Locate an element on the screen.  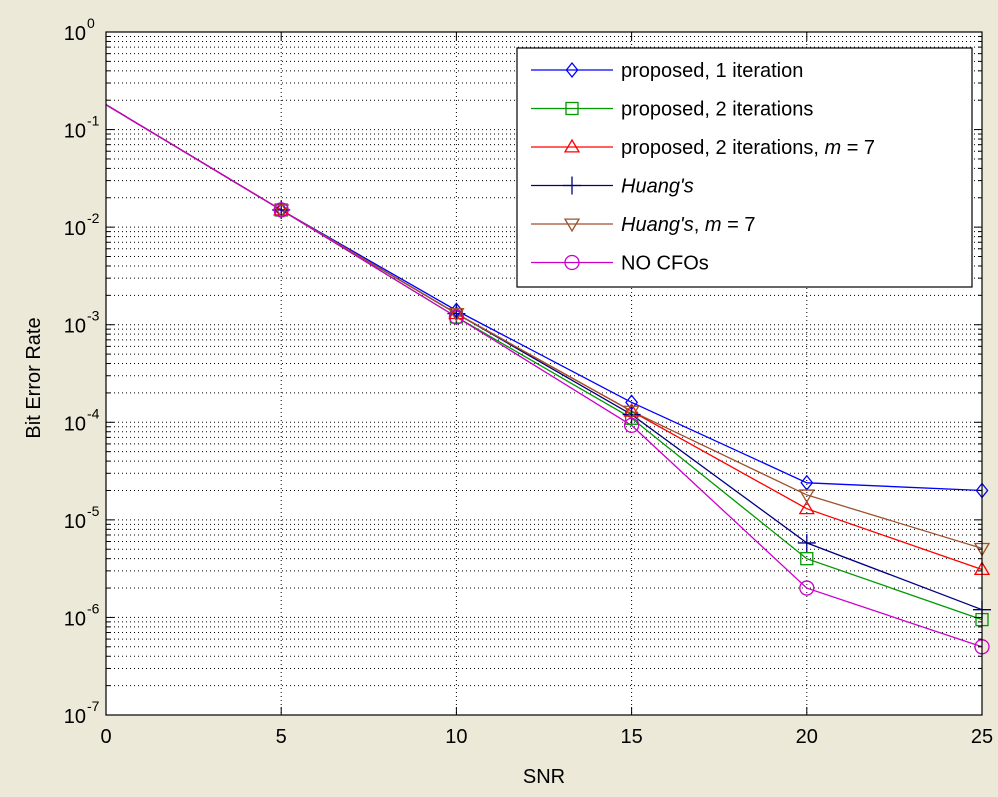
y-tick-exponent: -3 is located at coordinates (93, 316).